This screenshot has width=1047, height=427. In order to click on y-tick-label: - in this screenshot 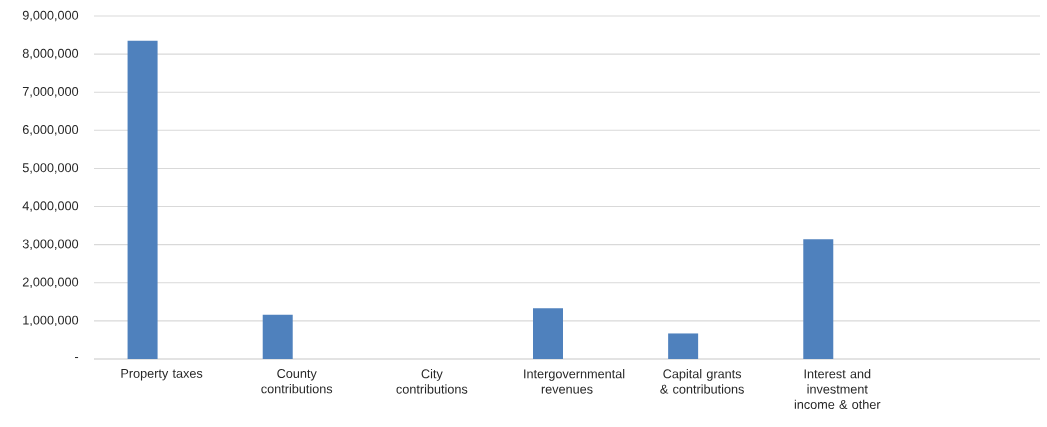, I will do `click(76, 358)`.